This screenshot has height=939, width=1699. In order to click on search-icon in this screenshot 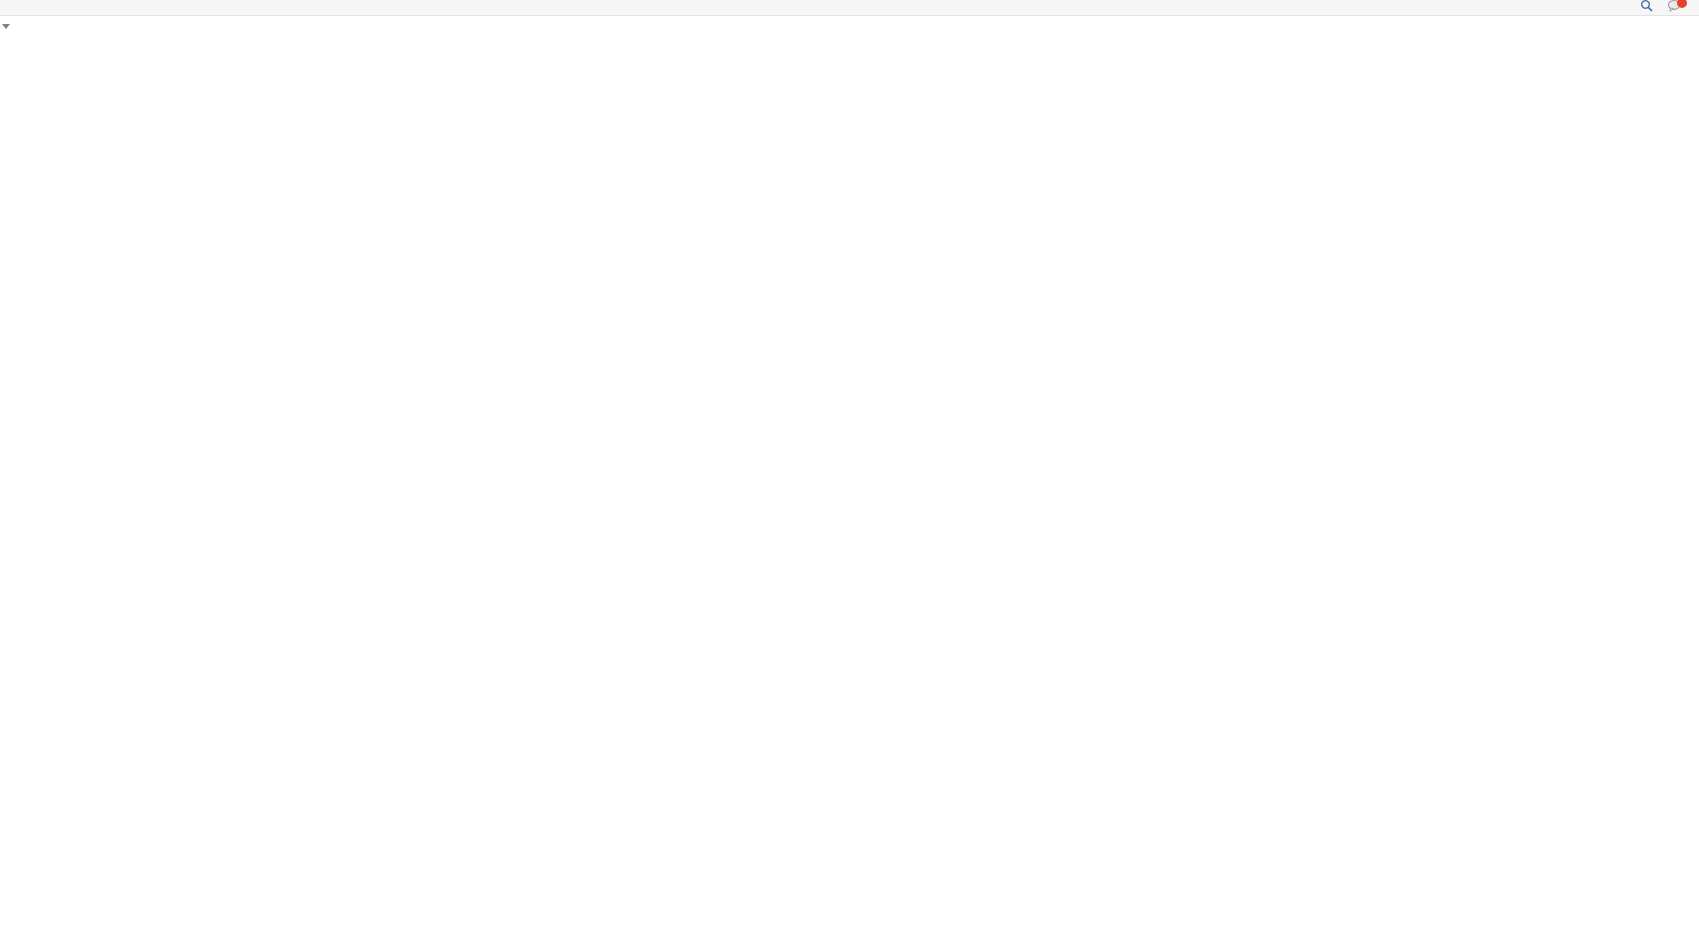, I will do `click(1646, 8)`.